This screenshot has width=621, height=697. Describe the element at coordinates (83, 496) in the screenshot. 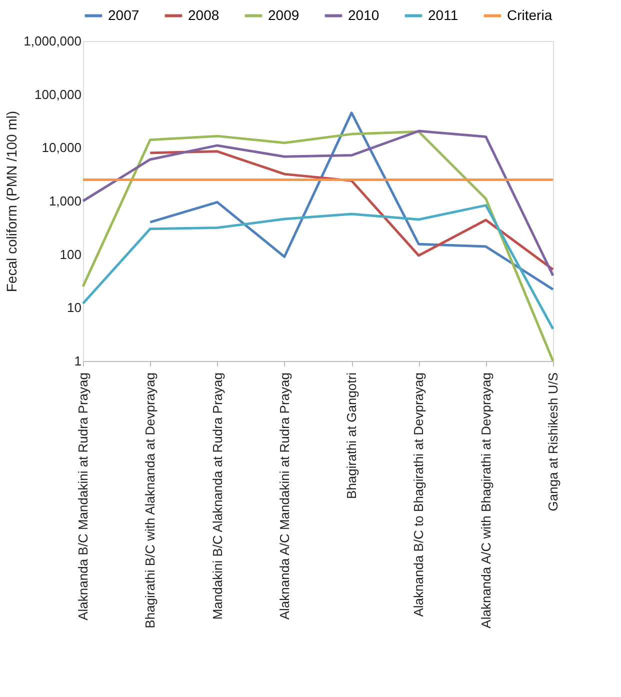

I see `x-tick-label: Alaknanda B/C Mandakini at Rudra Prayag` at that location.